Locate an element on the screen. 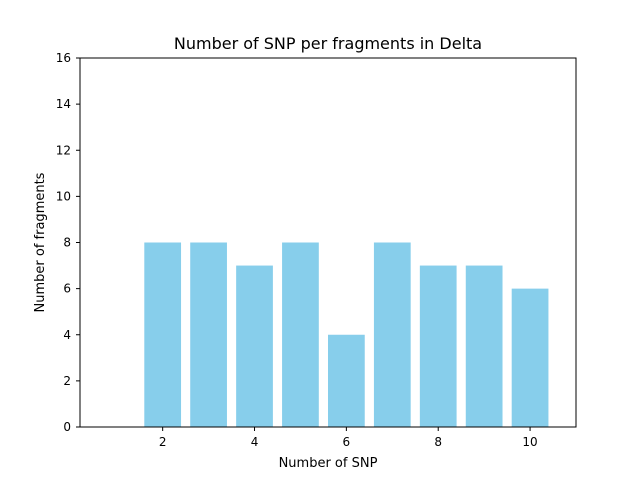 This screenshot has width=640, height=480. y-axis-label: Number of fragments is located at coordinates (40, 242).